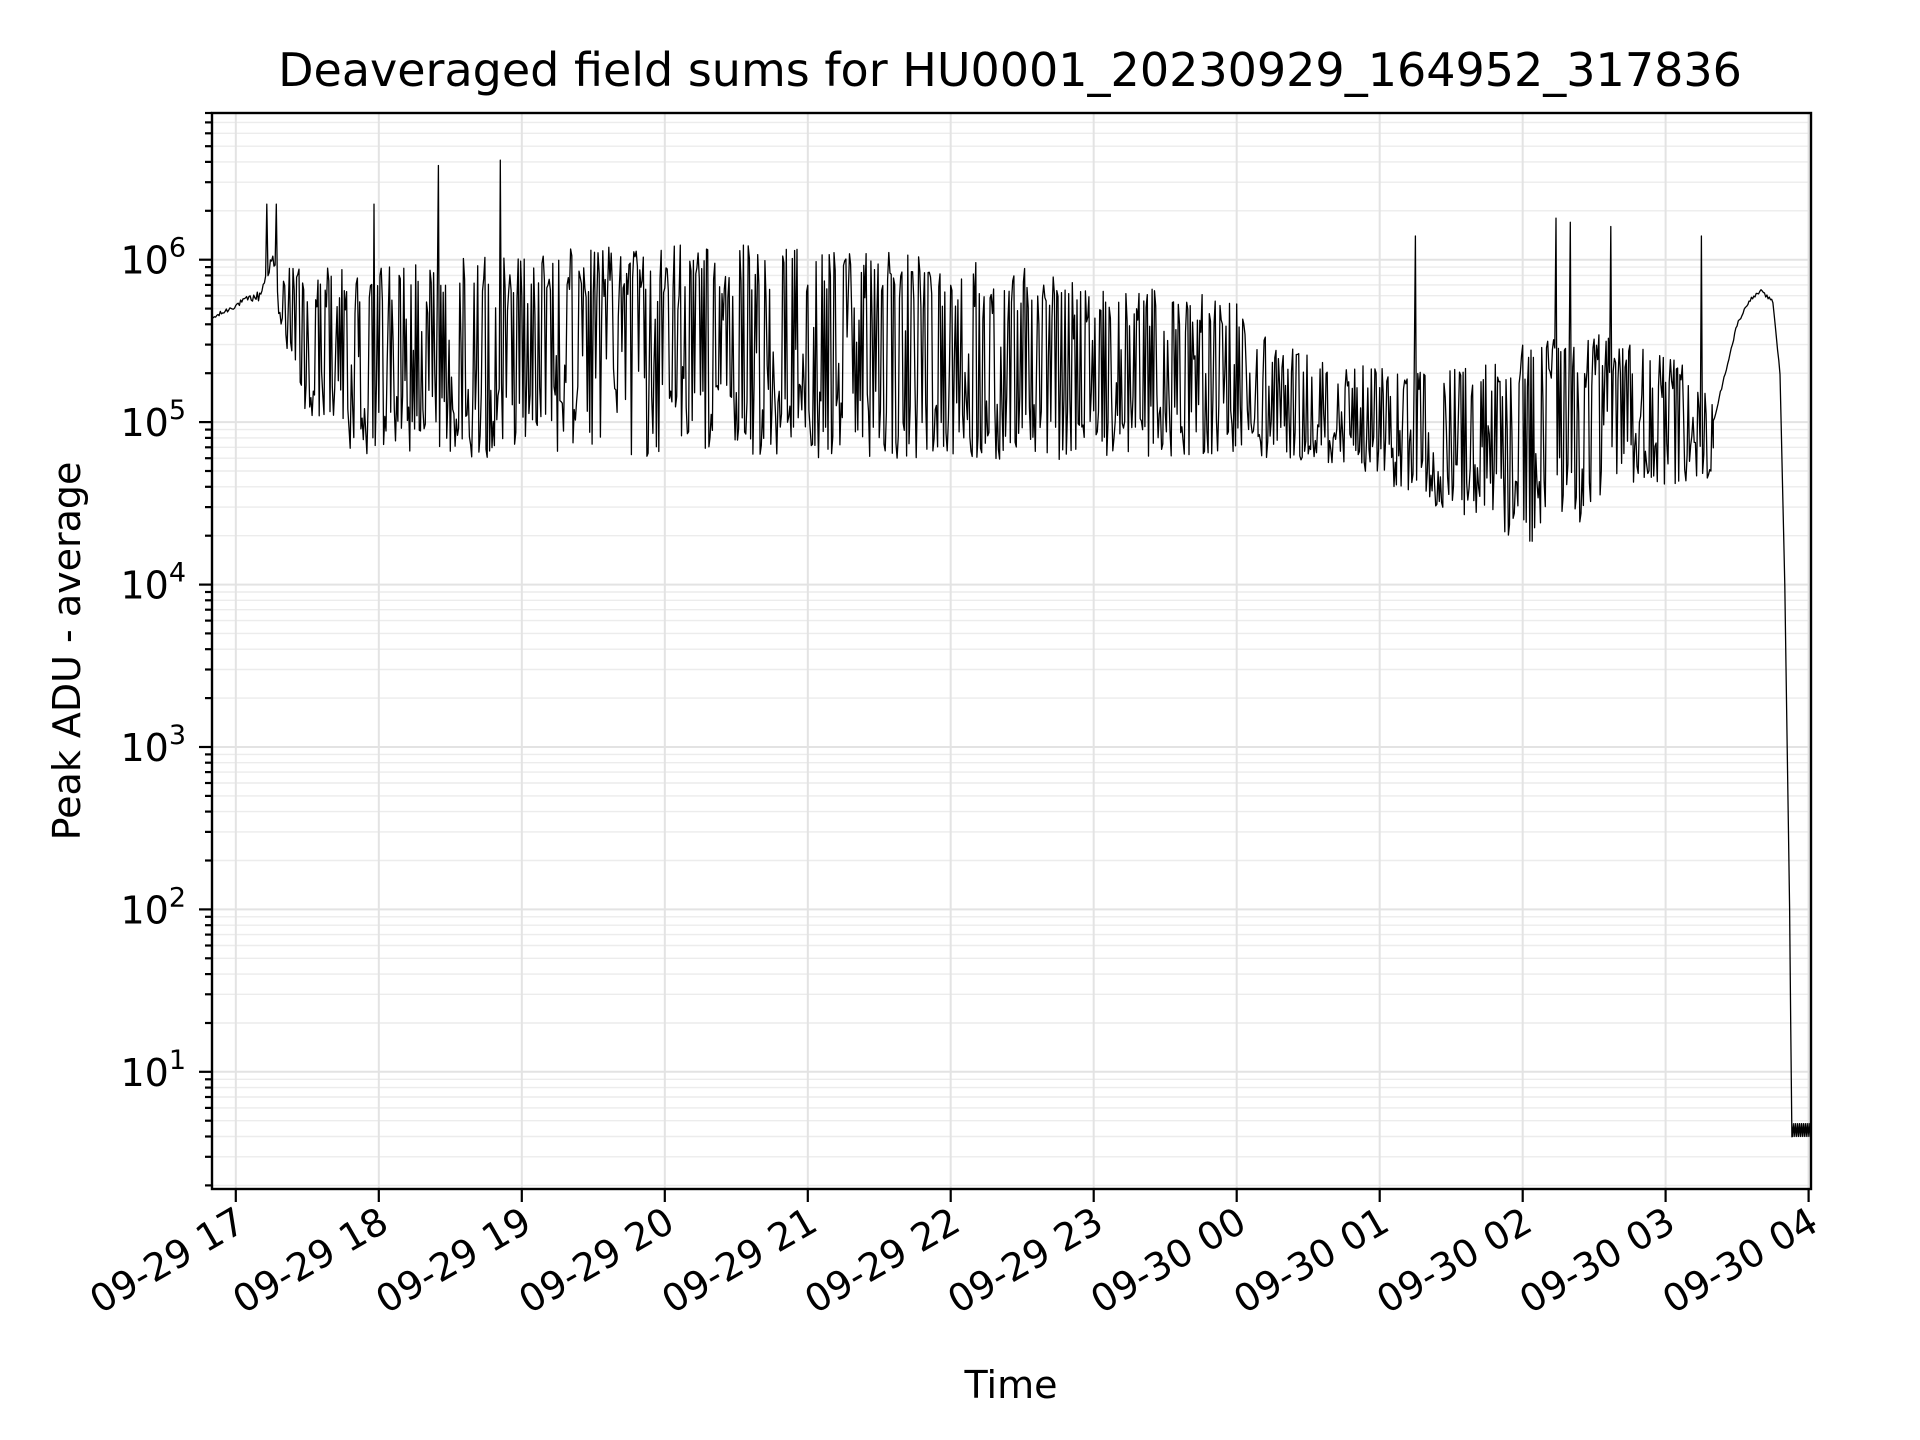  What do you see at coordinates (882, 1261) in the screenshot?
I see `x-tick-label: 09-29 22` at bounding box center [882, 1261].